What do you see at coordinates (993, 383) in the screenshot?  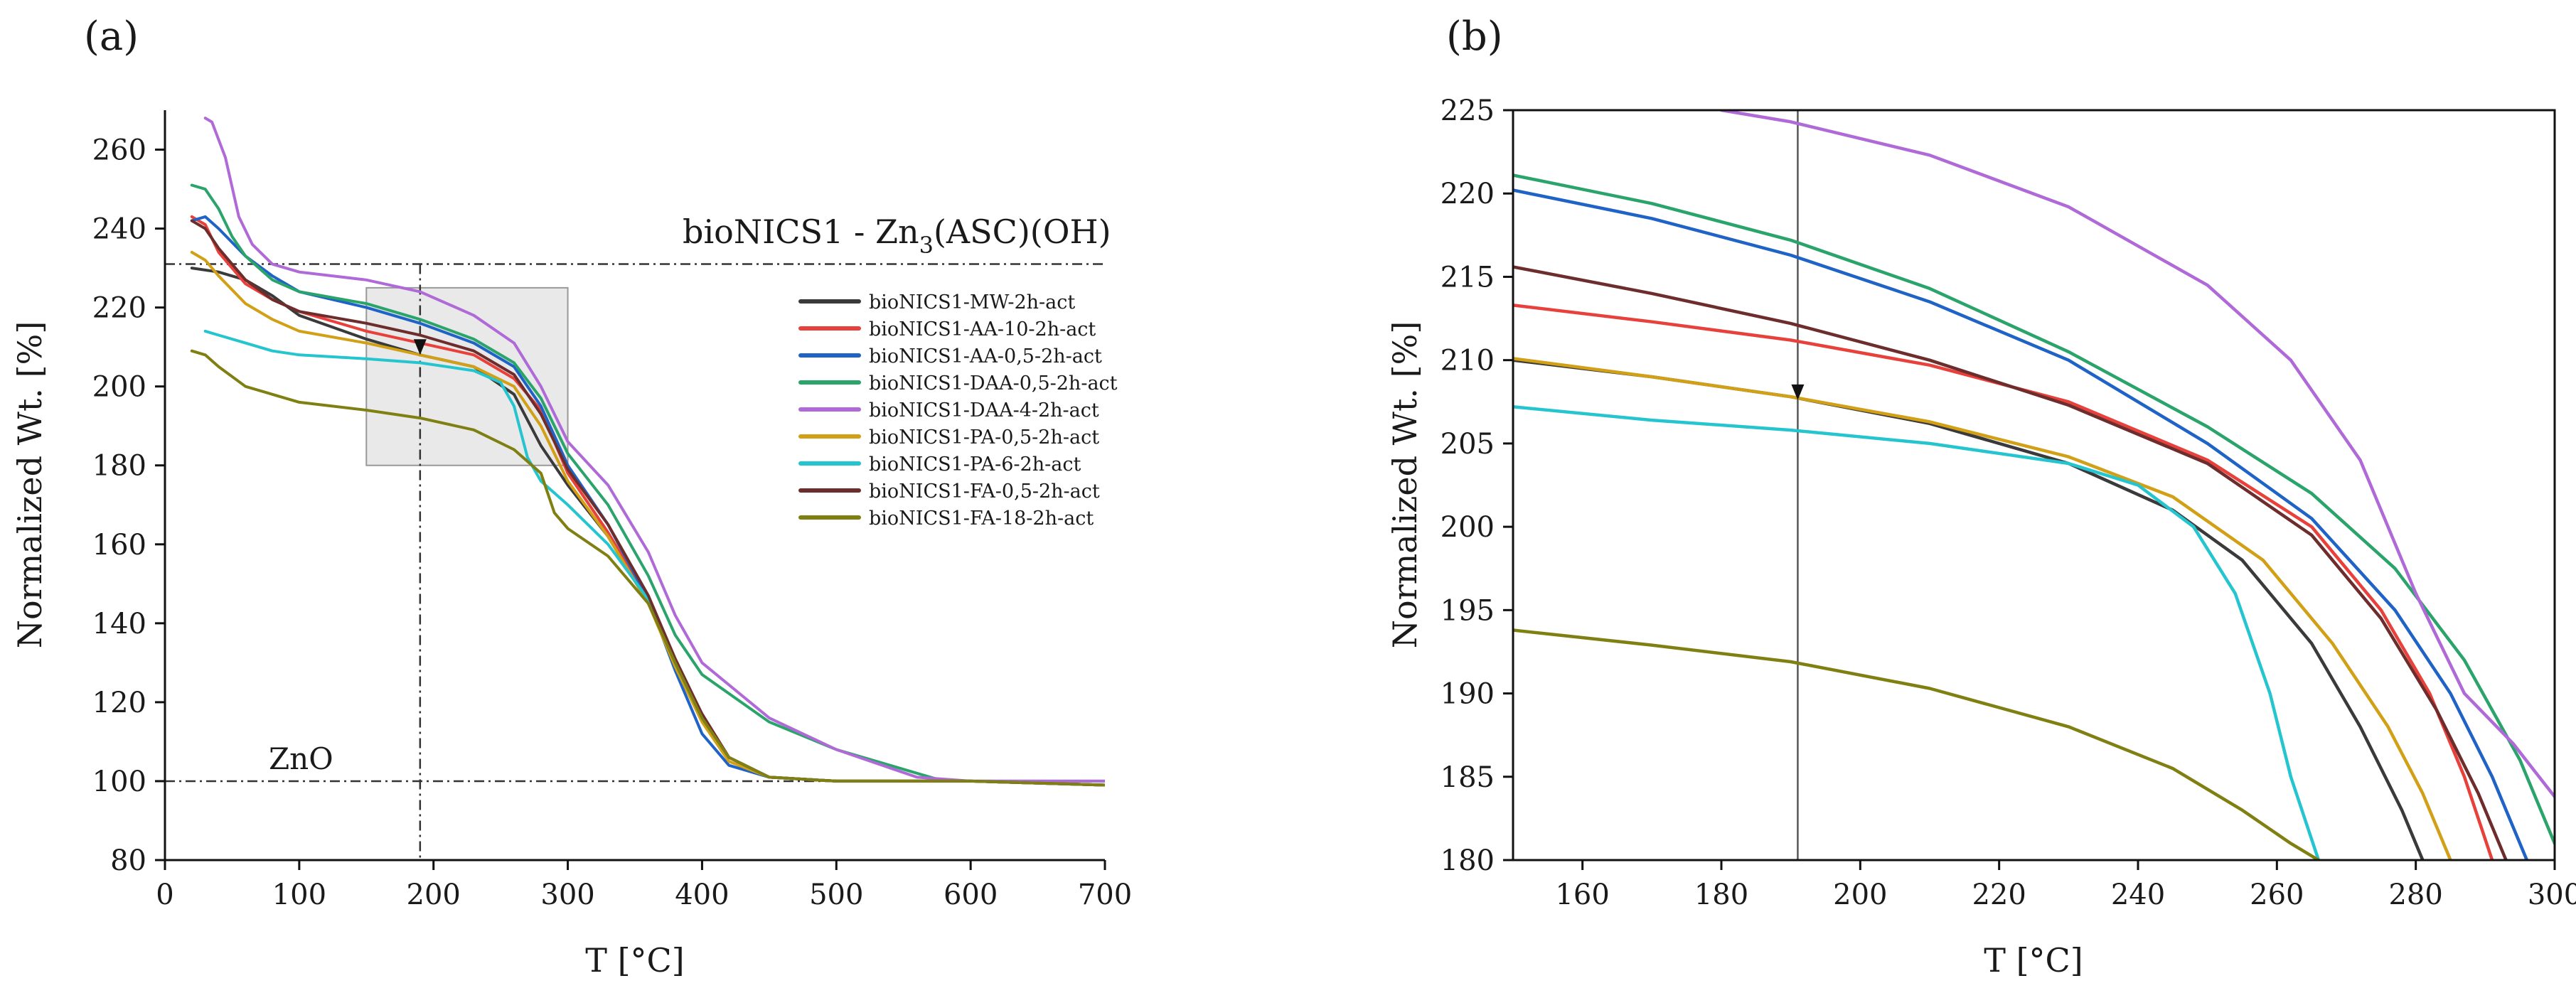 I see `legend-entry-label: bioNICS1-DAA-0,5-2h-act` at bounding box center [993, 383].